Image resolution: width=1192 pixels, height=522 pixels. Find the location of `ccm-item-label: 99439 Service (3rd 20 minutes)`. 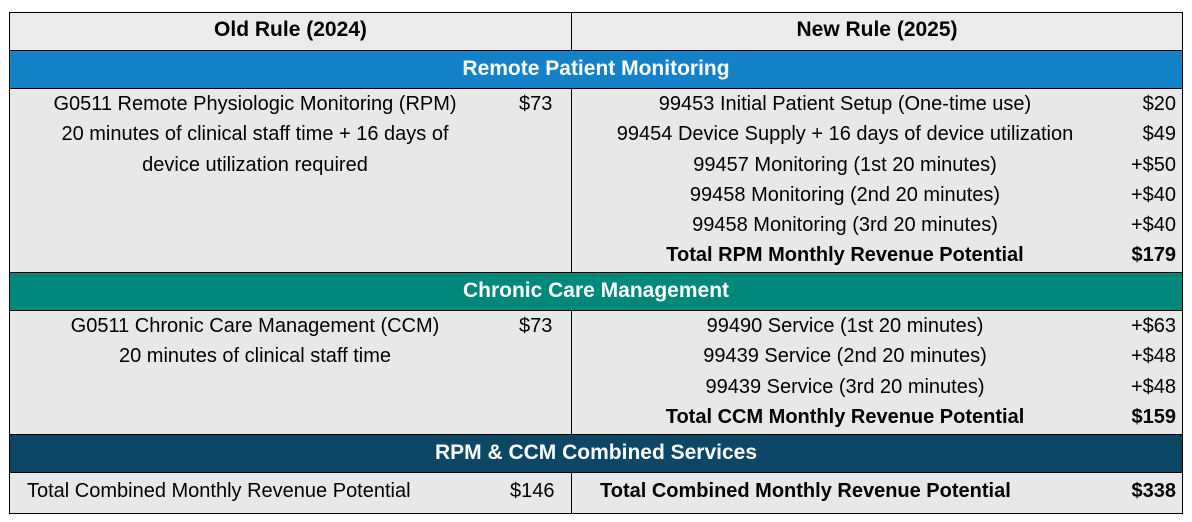

ccm-item-label: 99439 Service (3rd 20 minutes) is located at coordinates (845, 386).